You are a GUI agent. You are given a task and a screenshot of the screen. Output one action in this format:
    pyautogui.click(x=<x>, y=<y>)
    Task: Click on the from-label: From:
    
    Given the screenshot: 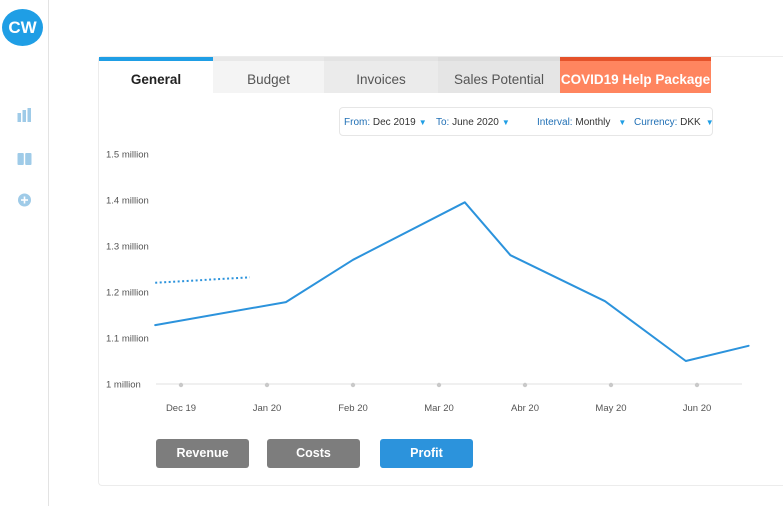 What is the action you would take?
    pyautogui.click(x=357, y=122)
    